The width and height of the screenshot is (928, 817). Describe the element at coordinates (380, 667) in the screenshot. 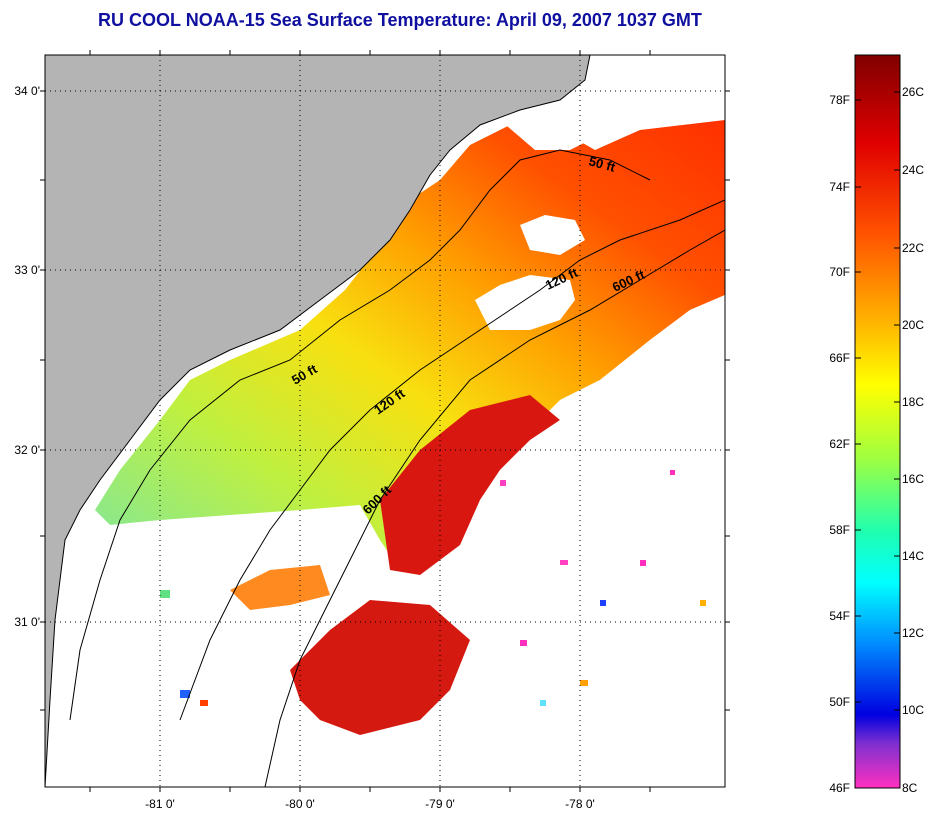

I see `southern-warm-patch` at that location.